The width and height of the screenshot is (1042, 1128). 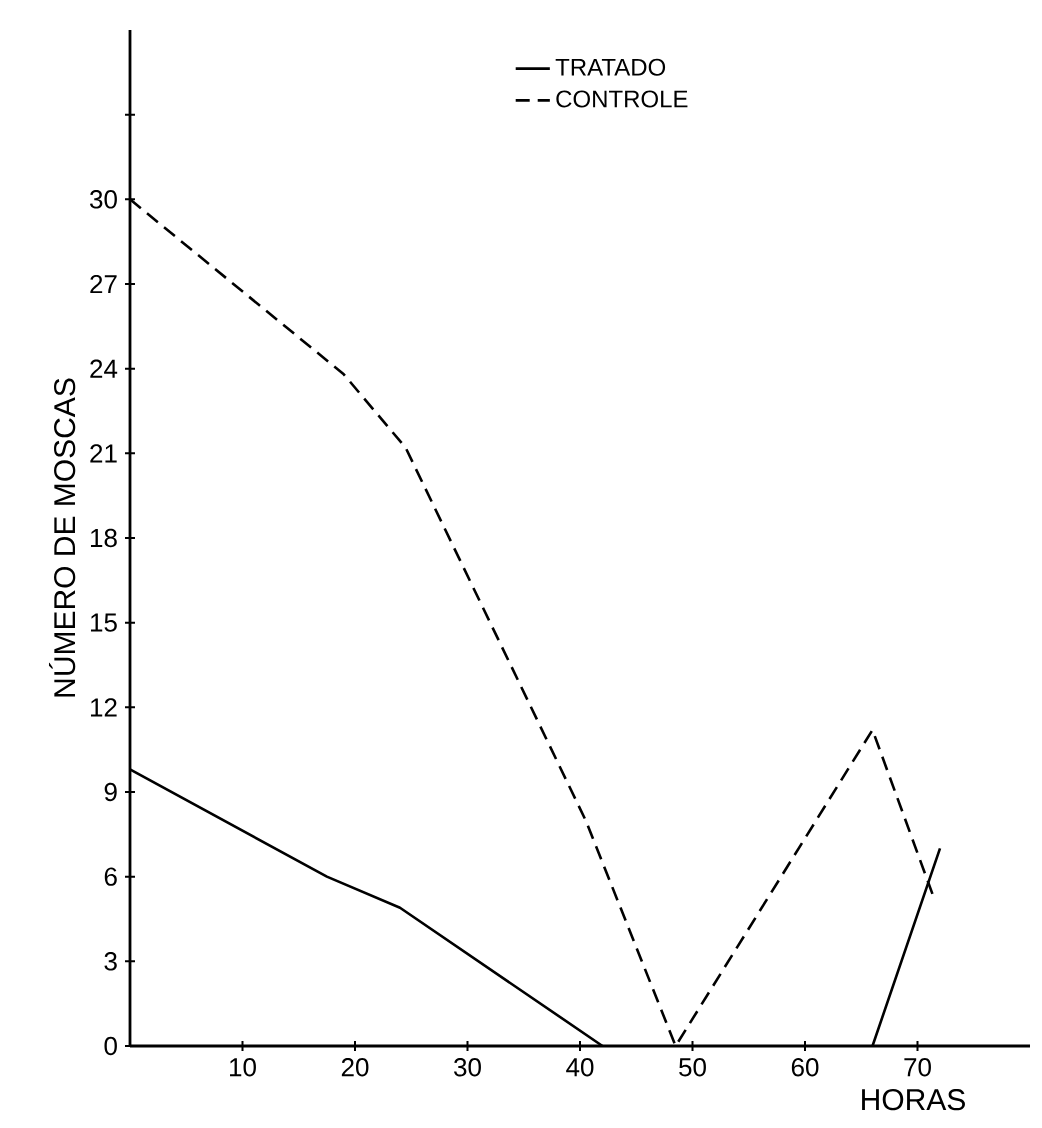 I want to click on y-tick-label: 27, so click(x=103, y=284).